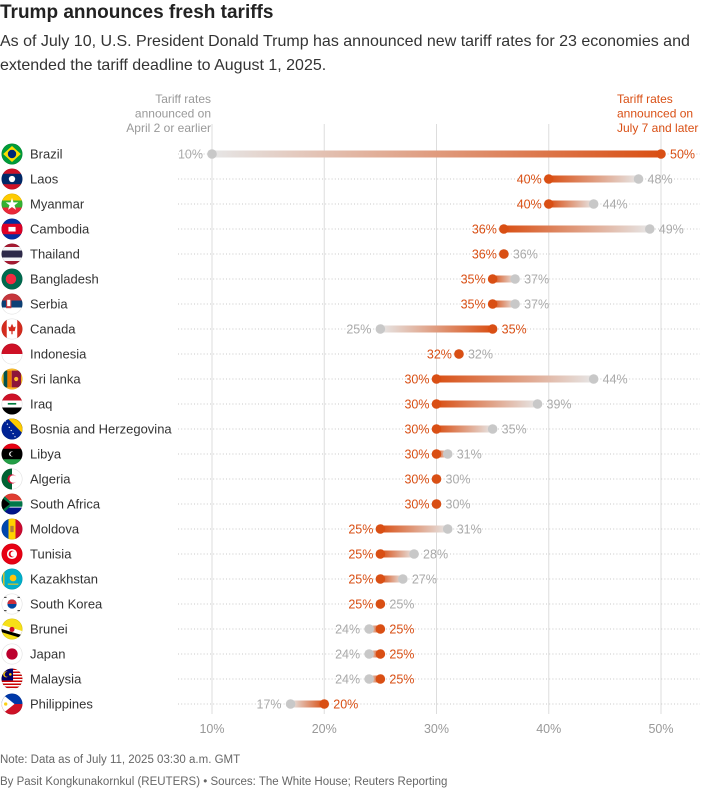  I want to click on country-label: Brazil, so click(46, 154).